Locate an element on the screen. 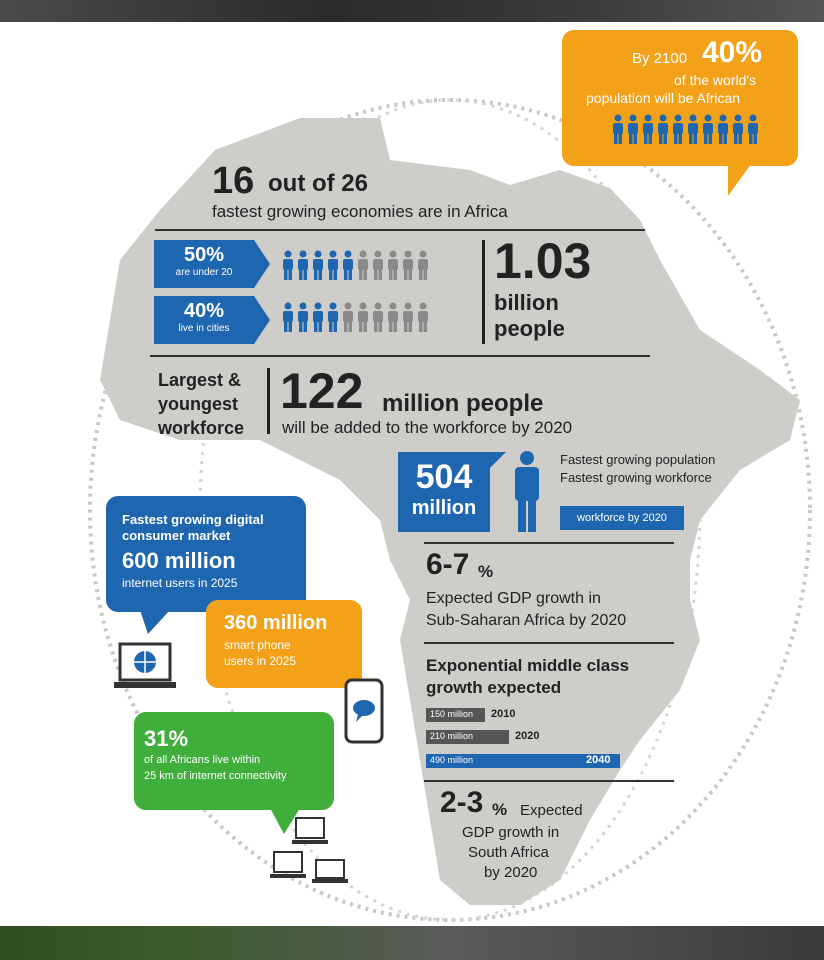  population-2100-figures is located at coordinates (685, 129).